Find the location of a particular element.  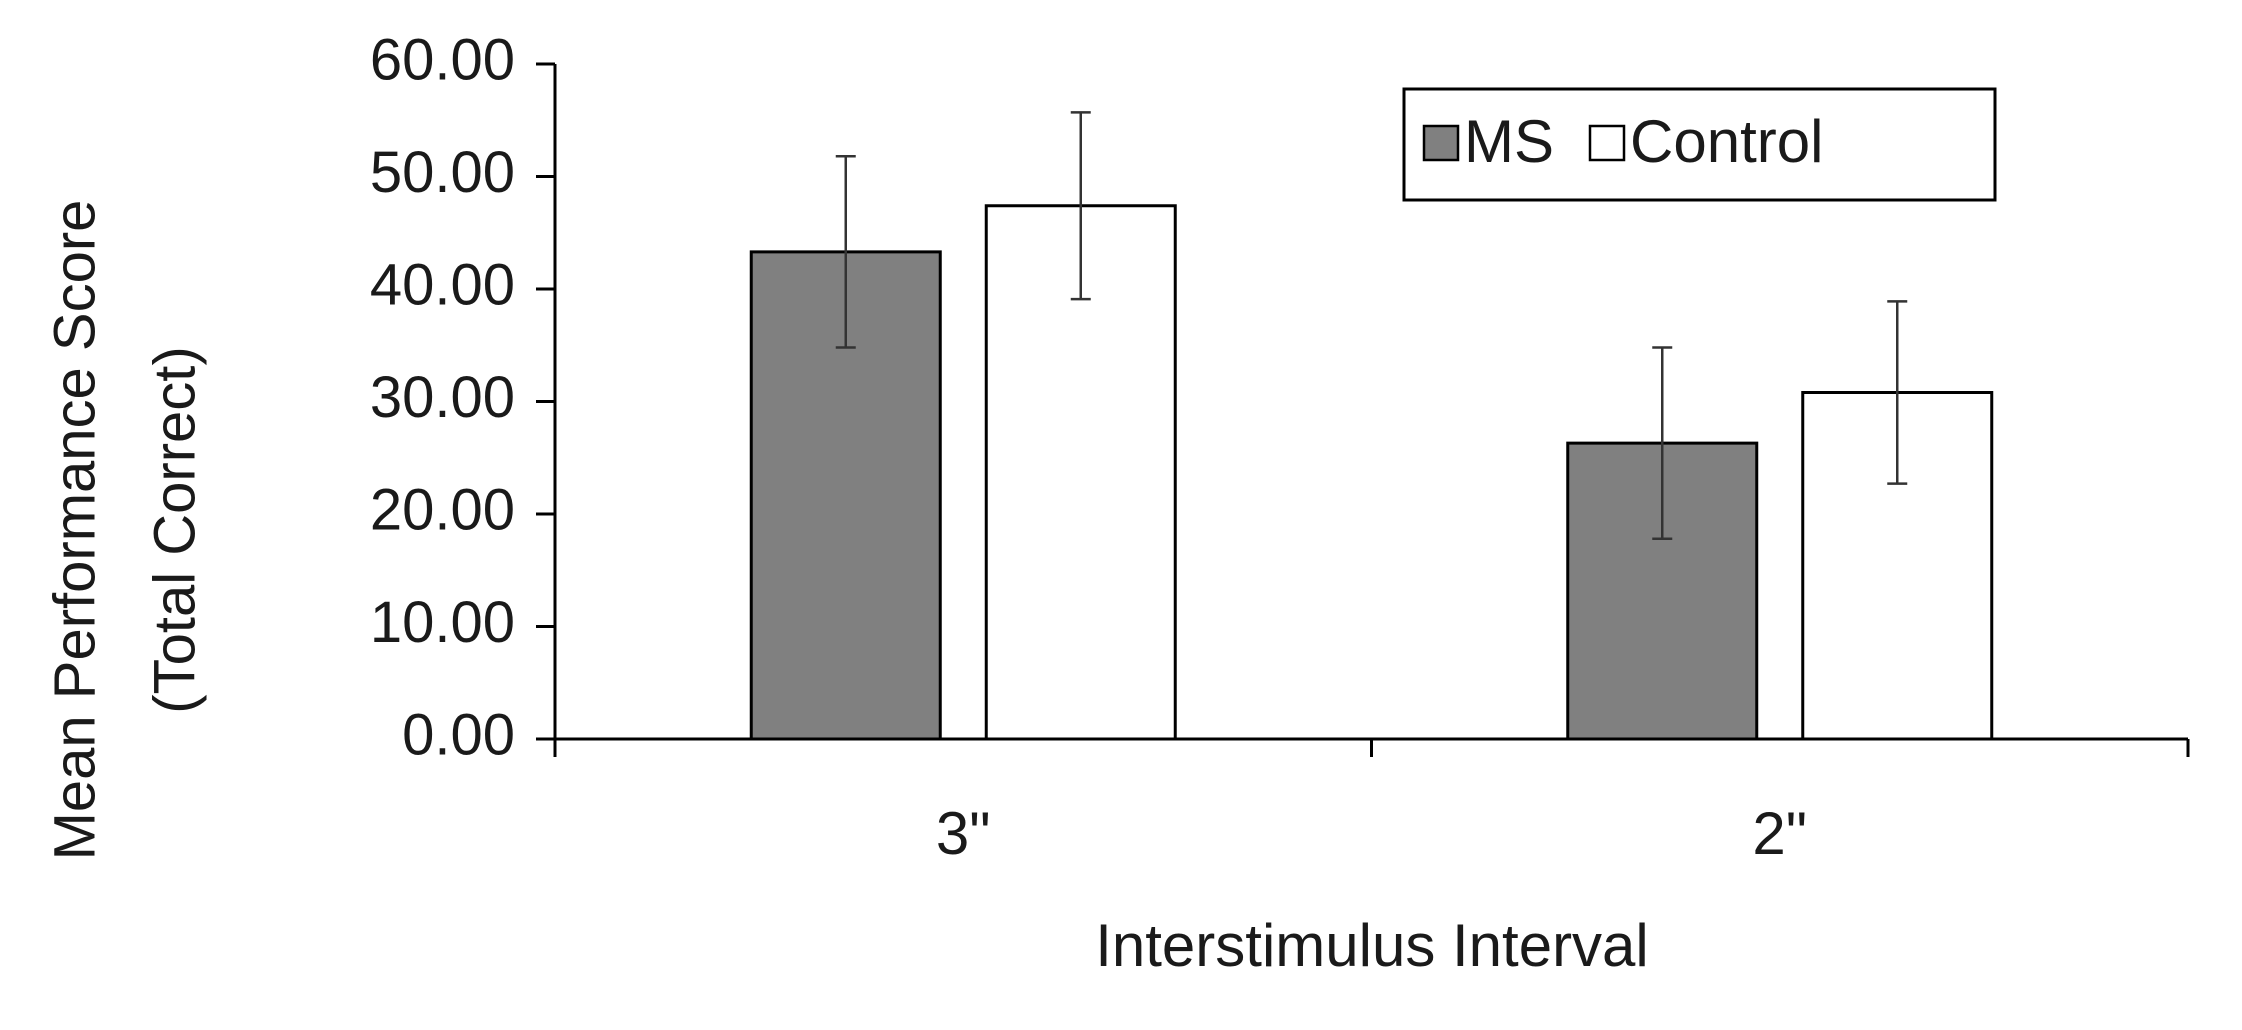

y-tick-label: 60.00 is located at coordinates (442, 59).